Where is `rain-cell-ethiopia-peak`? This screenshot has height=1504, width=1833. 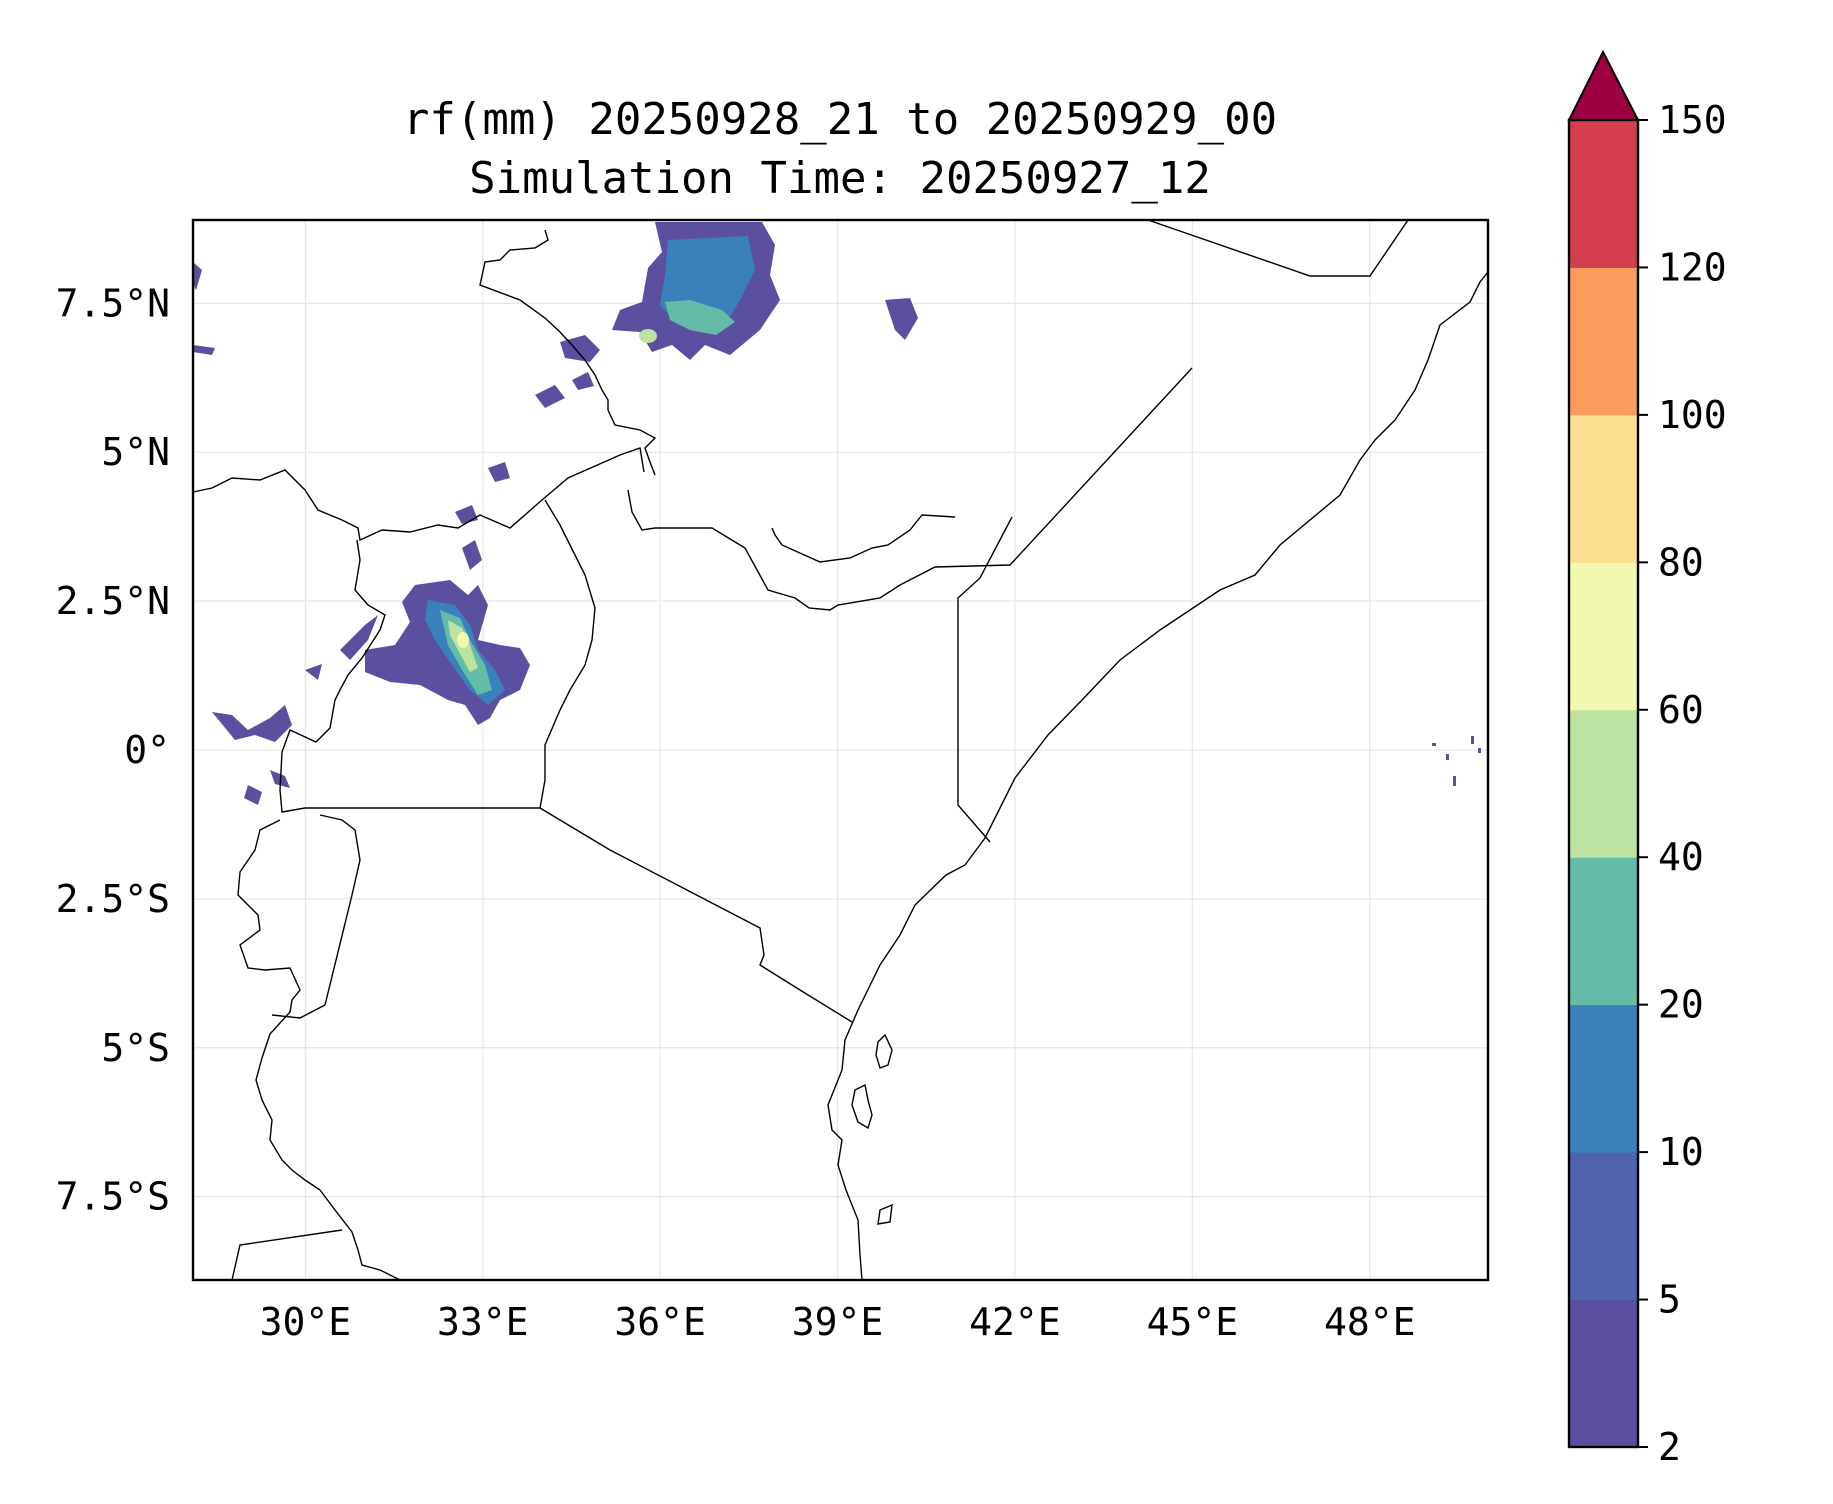
rain-cell-ethiopia-peak is located at coordinates (648, 336).